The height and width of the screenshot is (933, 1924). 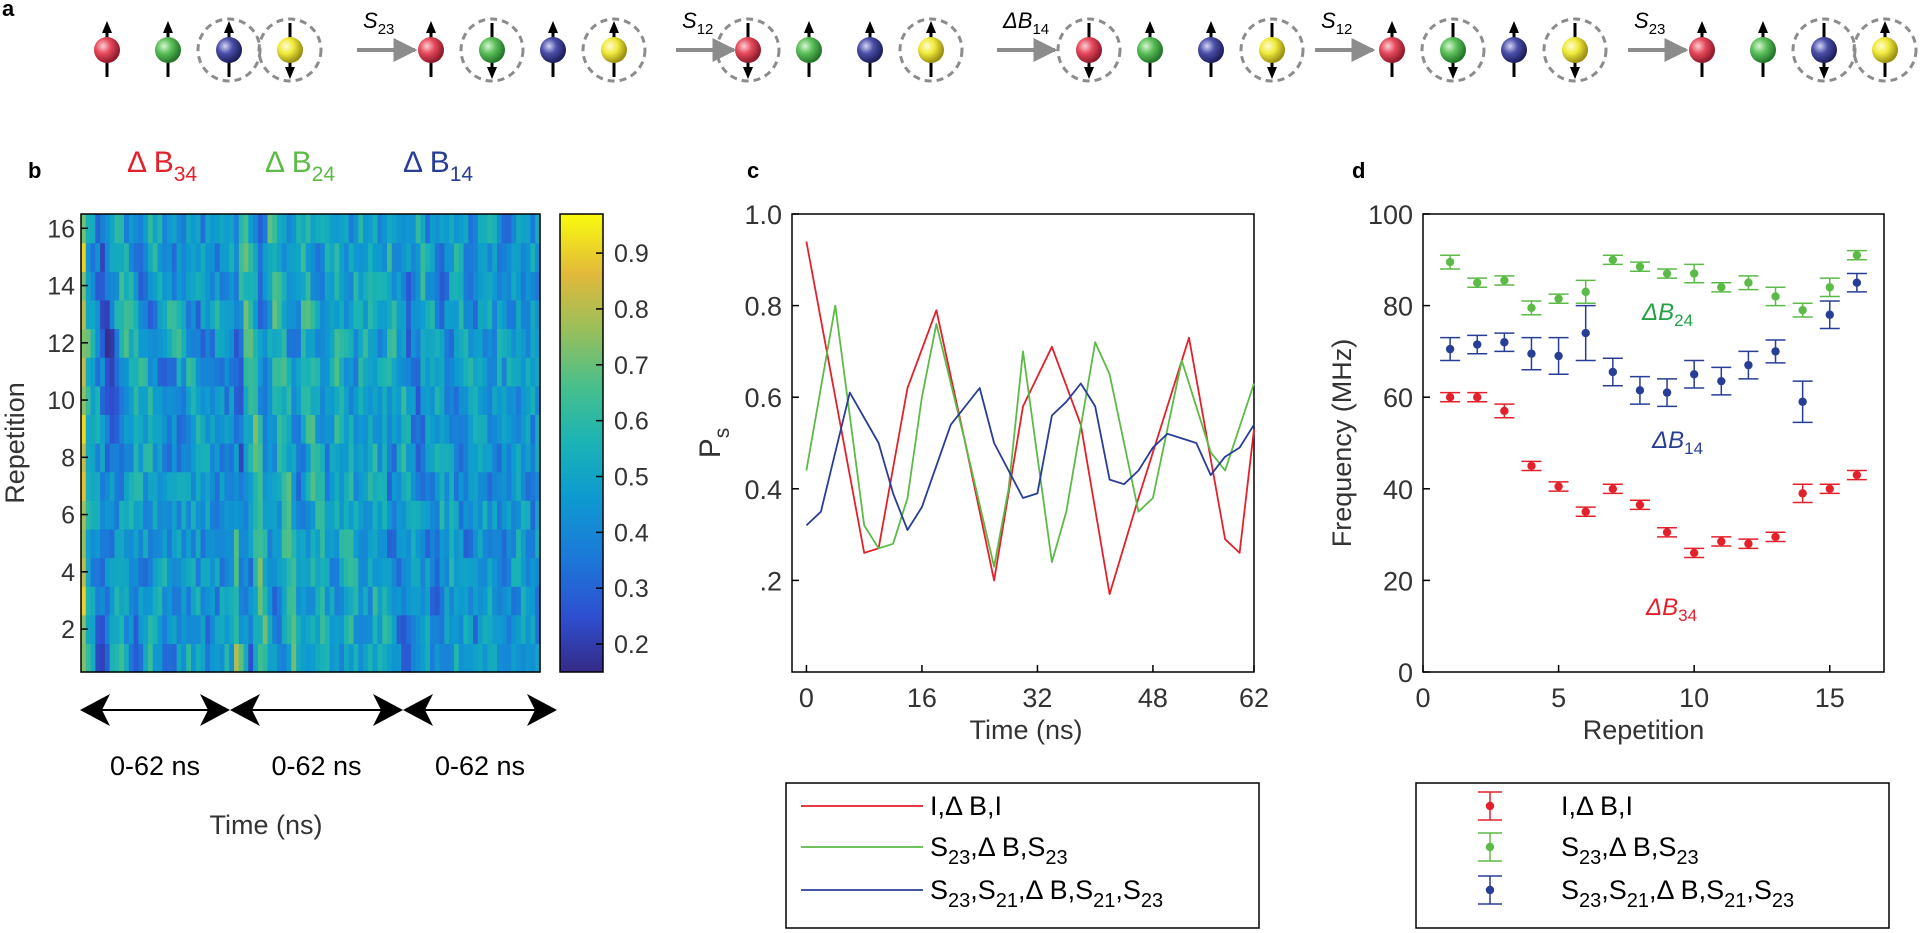 I want to click on y-axis-label: Frequency (MHz), so click(x=1342, y=443).